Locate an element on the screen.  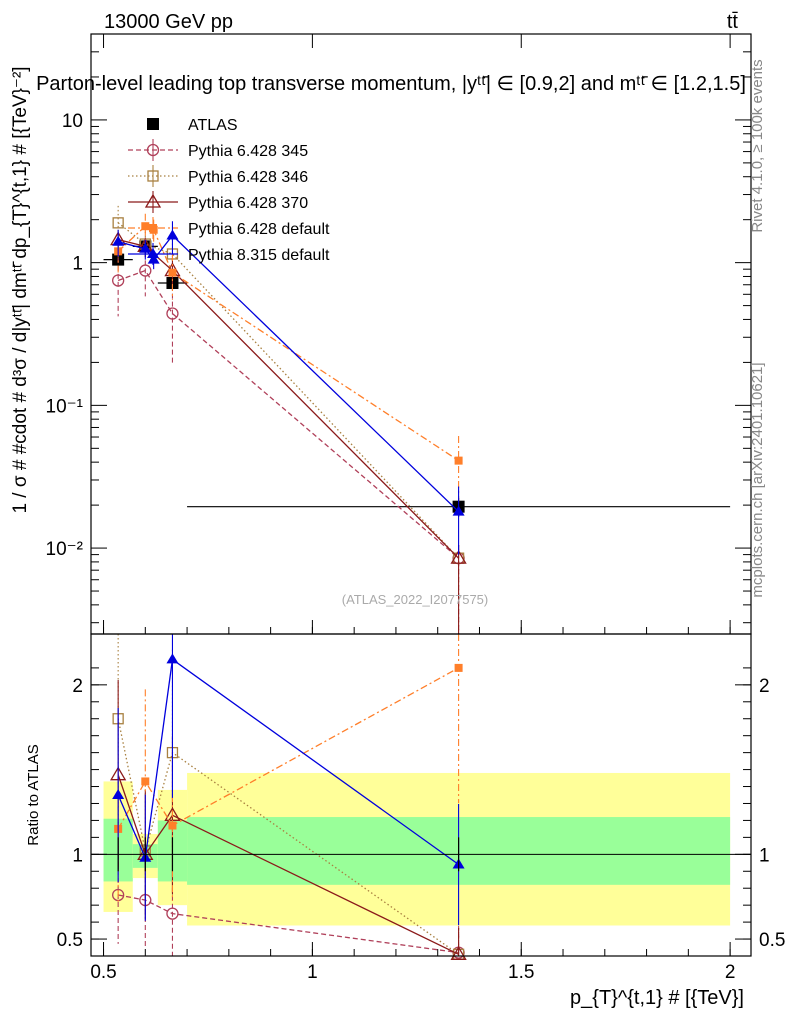
x-tick-label: 1.5 is located at coordinates (521, 972).